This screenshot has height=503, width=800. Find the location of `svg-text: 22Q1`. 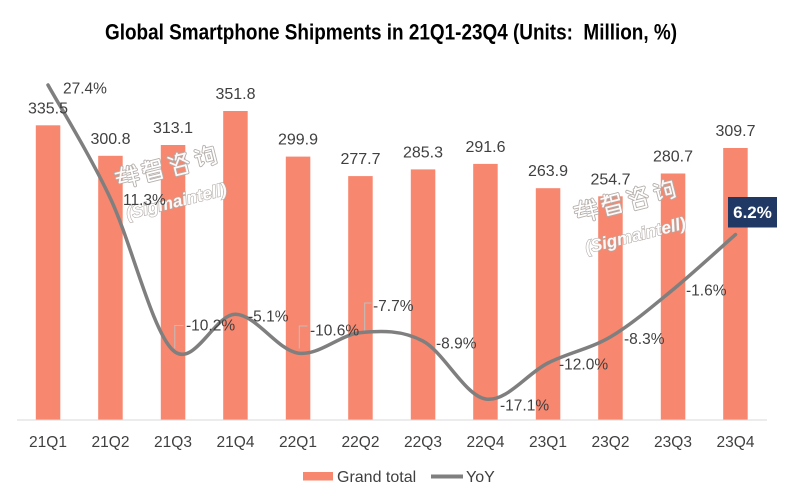

svg-text: 22Q1 is located at coordinates (298, 442).